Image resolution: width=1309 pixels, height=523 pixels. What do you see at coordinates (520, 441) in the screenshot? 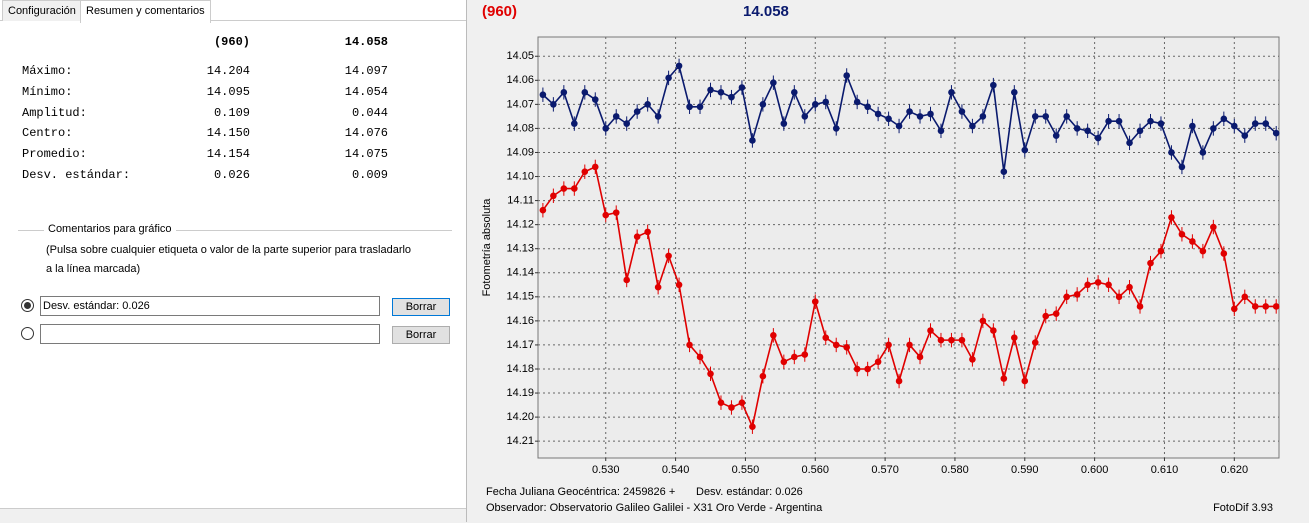
I see `y-tick-label: 14.21` at bounding box center [520, 441].